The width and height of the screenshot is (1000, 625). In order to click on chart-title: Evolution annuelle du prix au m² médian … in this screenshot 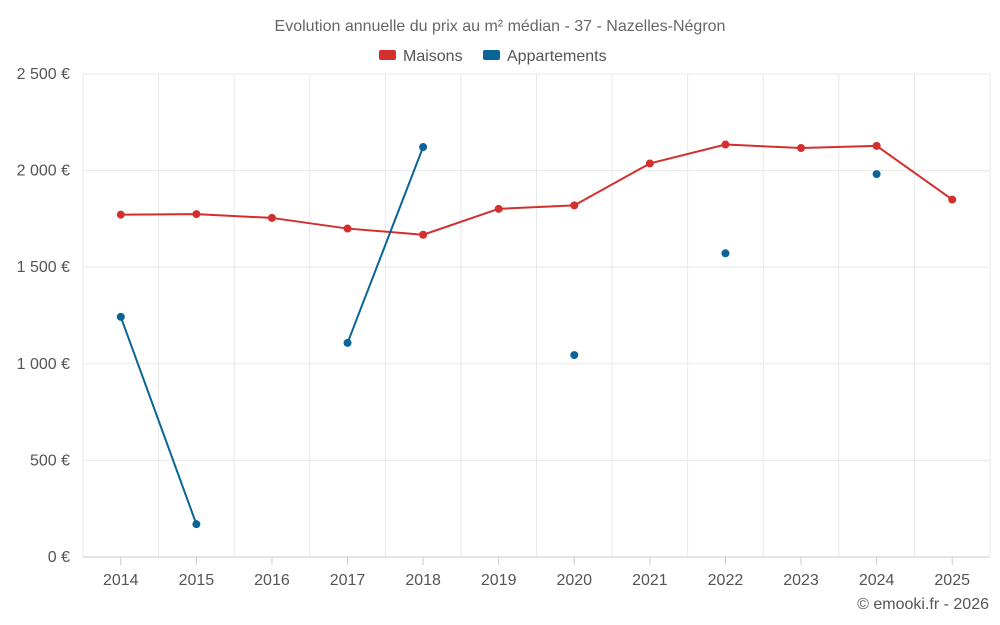, I will do `click(500, 26)`.